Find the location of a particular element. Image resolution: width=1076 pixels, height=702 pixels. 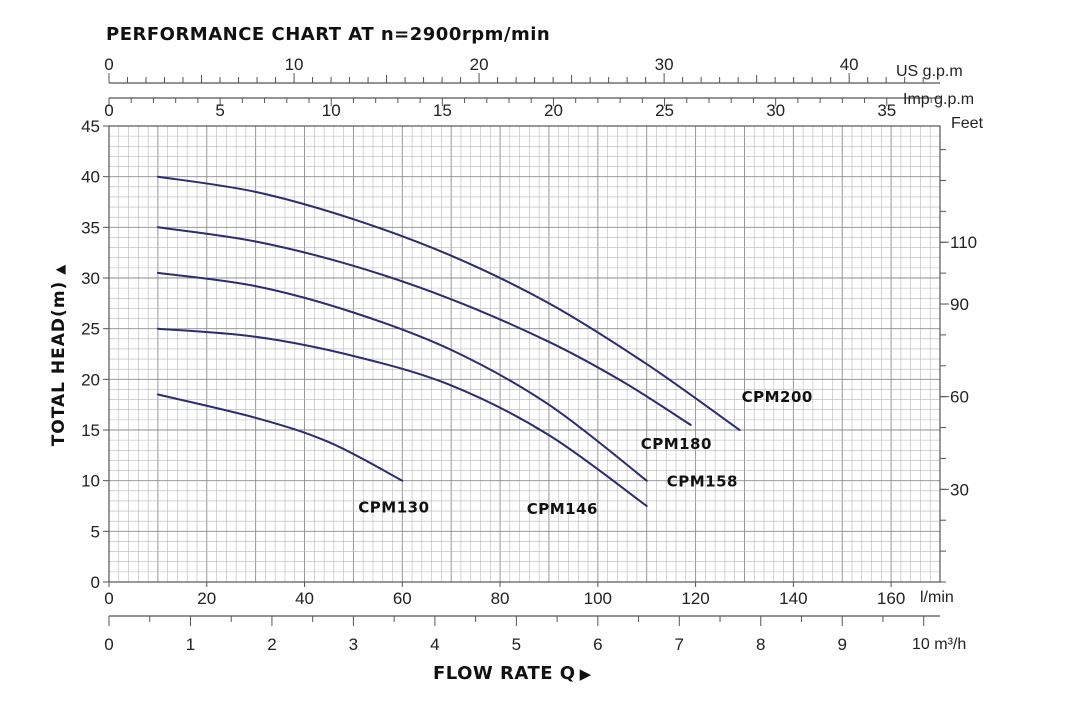

y-tick-label: 10 is located at coordinates (90, 481).